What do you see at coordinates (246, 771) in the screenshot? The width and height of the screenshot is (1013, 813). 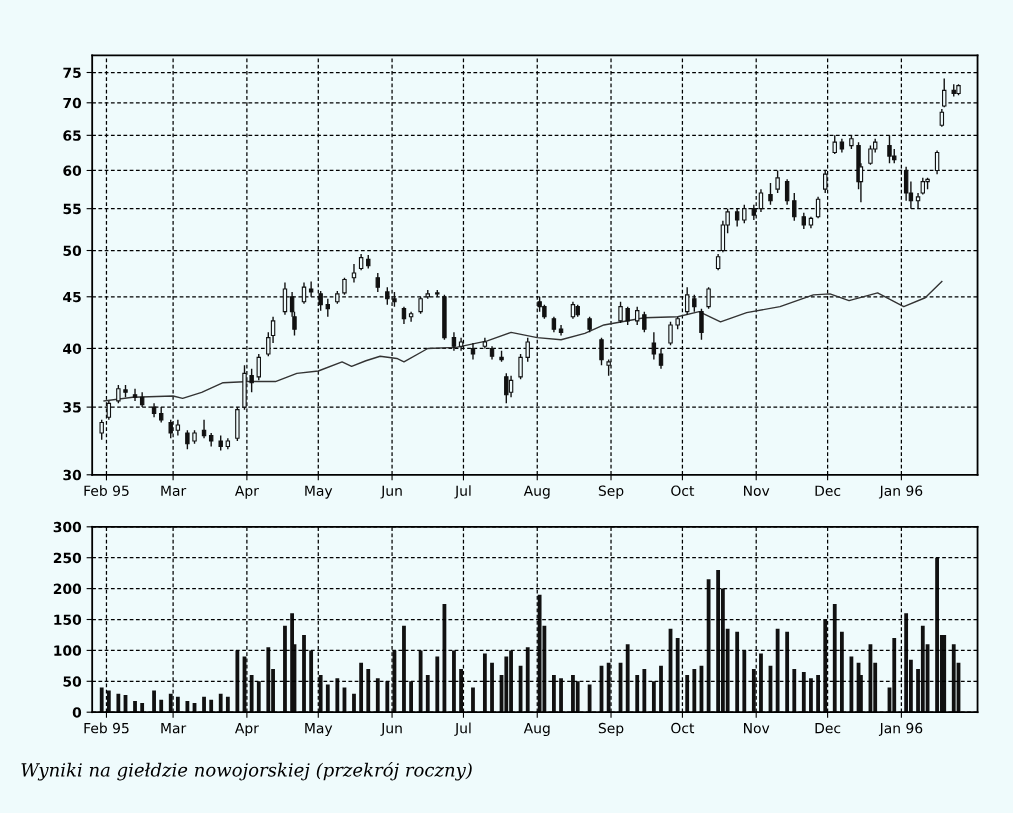 I see `text: Wyniki na giełdzie nowojorskiej (przekrój roczny)` at bounding box center [246, 771].